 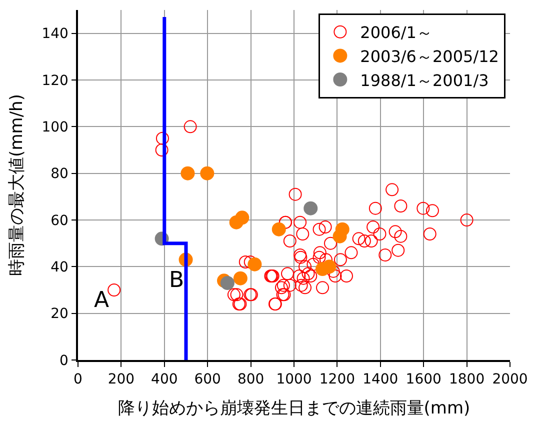 What do you see at coordinates (16, 185) in the screenshot?
I see `y-axis-title: 時雨量の最大値(mm/h)` at bounding box center [16, 185].